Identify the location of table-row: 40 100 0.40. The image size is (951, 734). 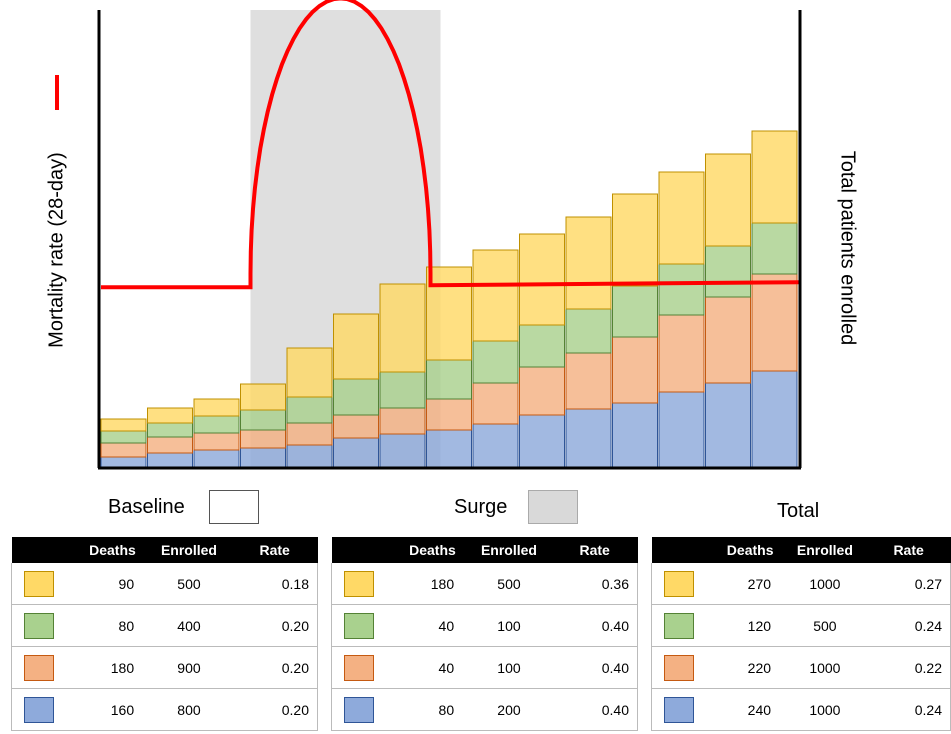
(484, 667).